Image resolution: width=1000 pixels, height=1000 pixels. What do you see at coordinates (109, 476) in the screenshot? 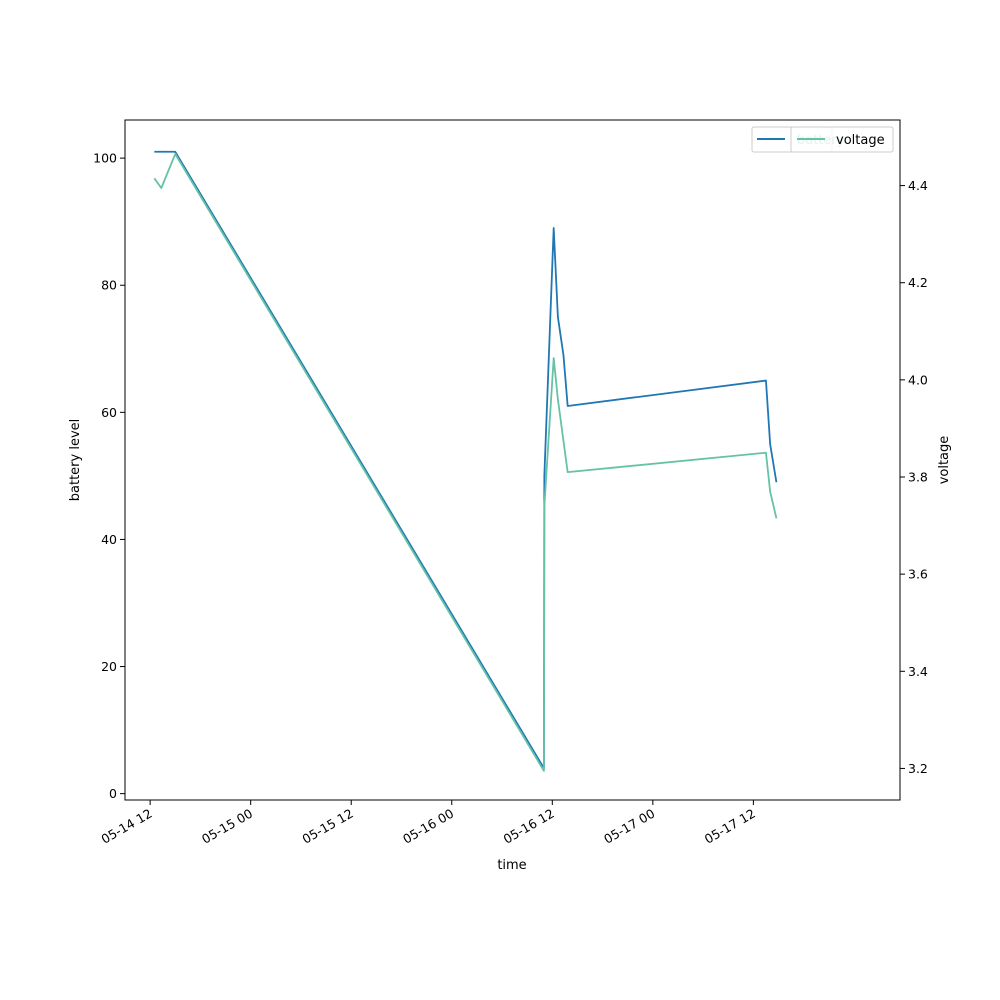
I see `y-axis-left: 0 20 40 60 80 100` at bounding box center [109, 476].